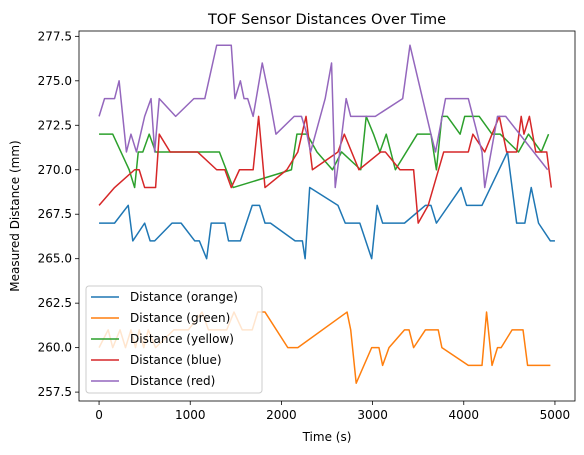 Image resolution: width=584 pixels, height=455 pixels. What do you see at coordinates (55, 125) in the screenshot?
I see `y-tick-label: 272.5` at bounding box center [55, 125].